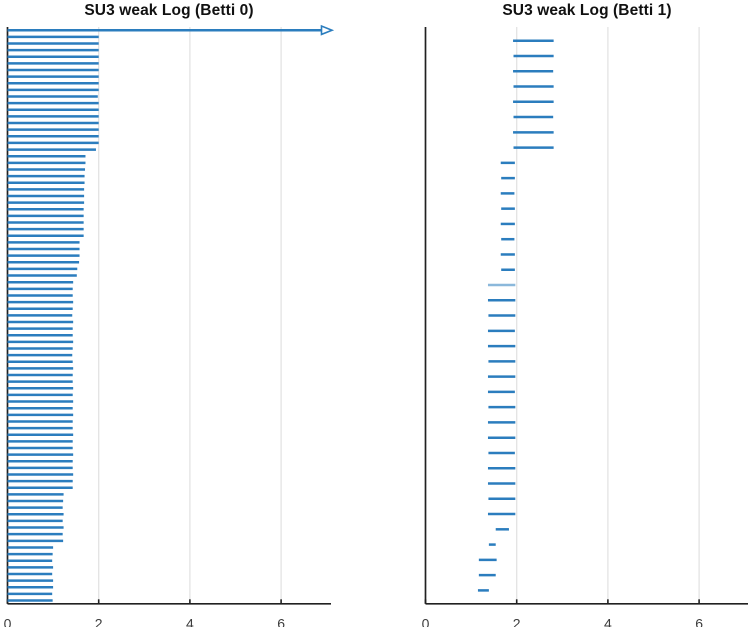 The height and width of the screenshot is (627, 748). I want to click on plot-title-betti0: SU3 weak Log (Betti 0), so click(169, 10).